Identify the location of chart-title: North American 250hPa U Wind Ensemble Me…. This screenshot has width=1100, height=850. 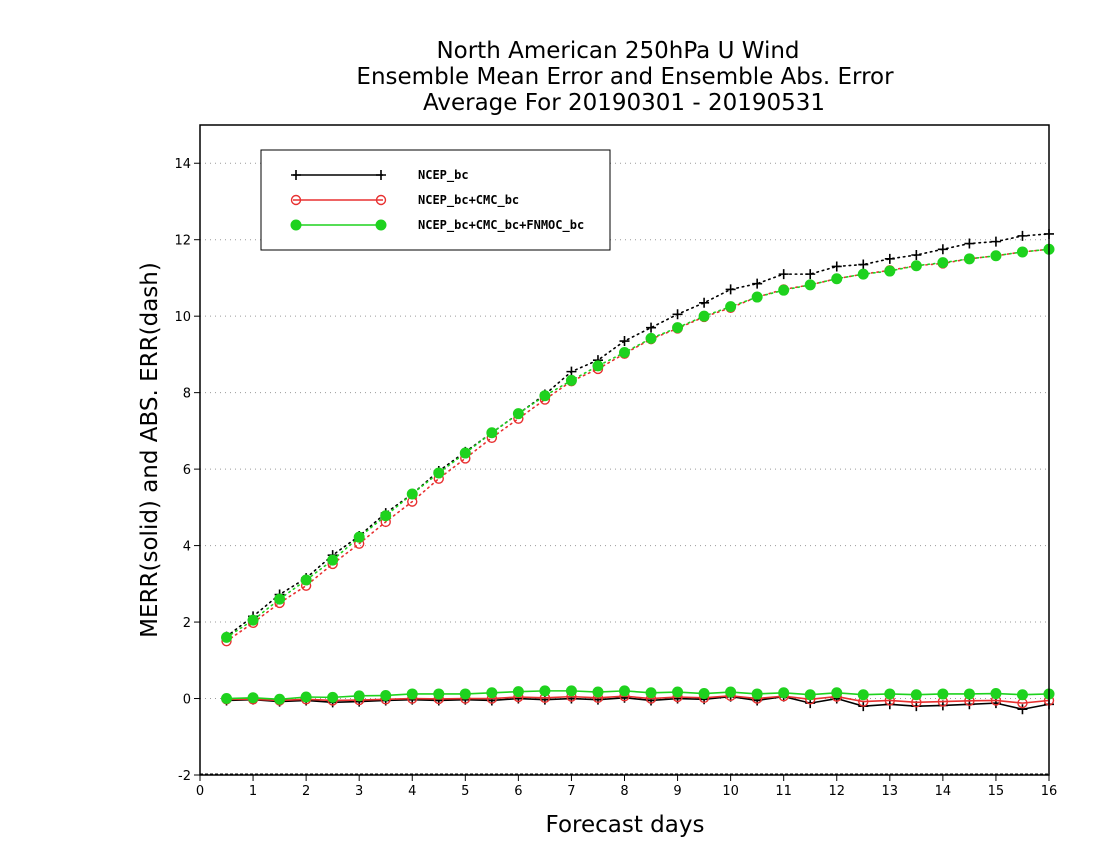
(625, 77).